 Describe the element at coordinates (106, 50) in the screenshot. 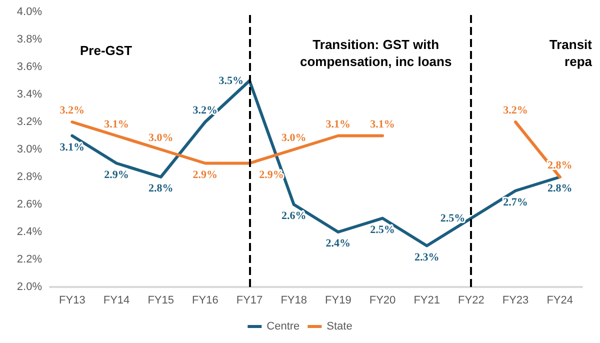

I see `annotation: Pre-GST` at that location.